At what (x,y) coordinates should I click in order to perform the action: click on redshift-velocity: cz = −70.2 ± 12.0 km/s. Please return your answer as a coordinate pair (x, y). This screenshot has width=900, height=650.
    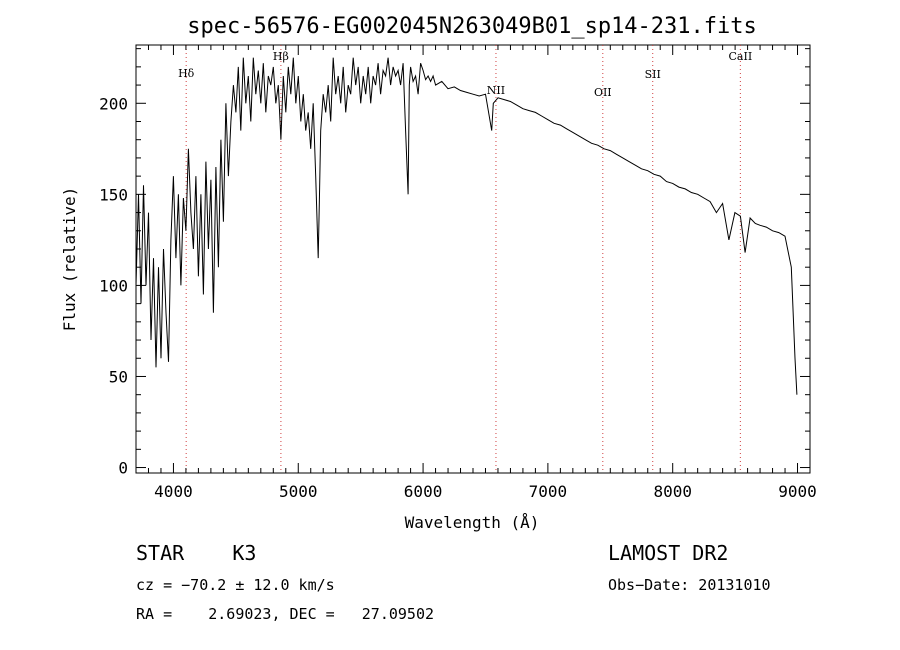
    Looking at the image, I should click on (235, 585).